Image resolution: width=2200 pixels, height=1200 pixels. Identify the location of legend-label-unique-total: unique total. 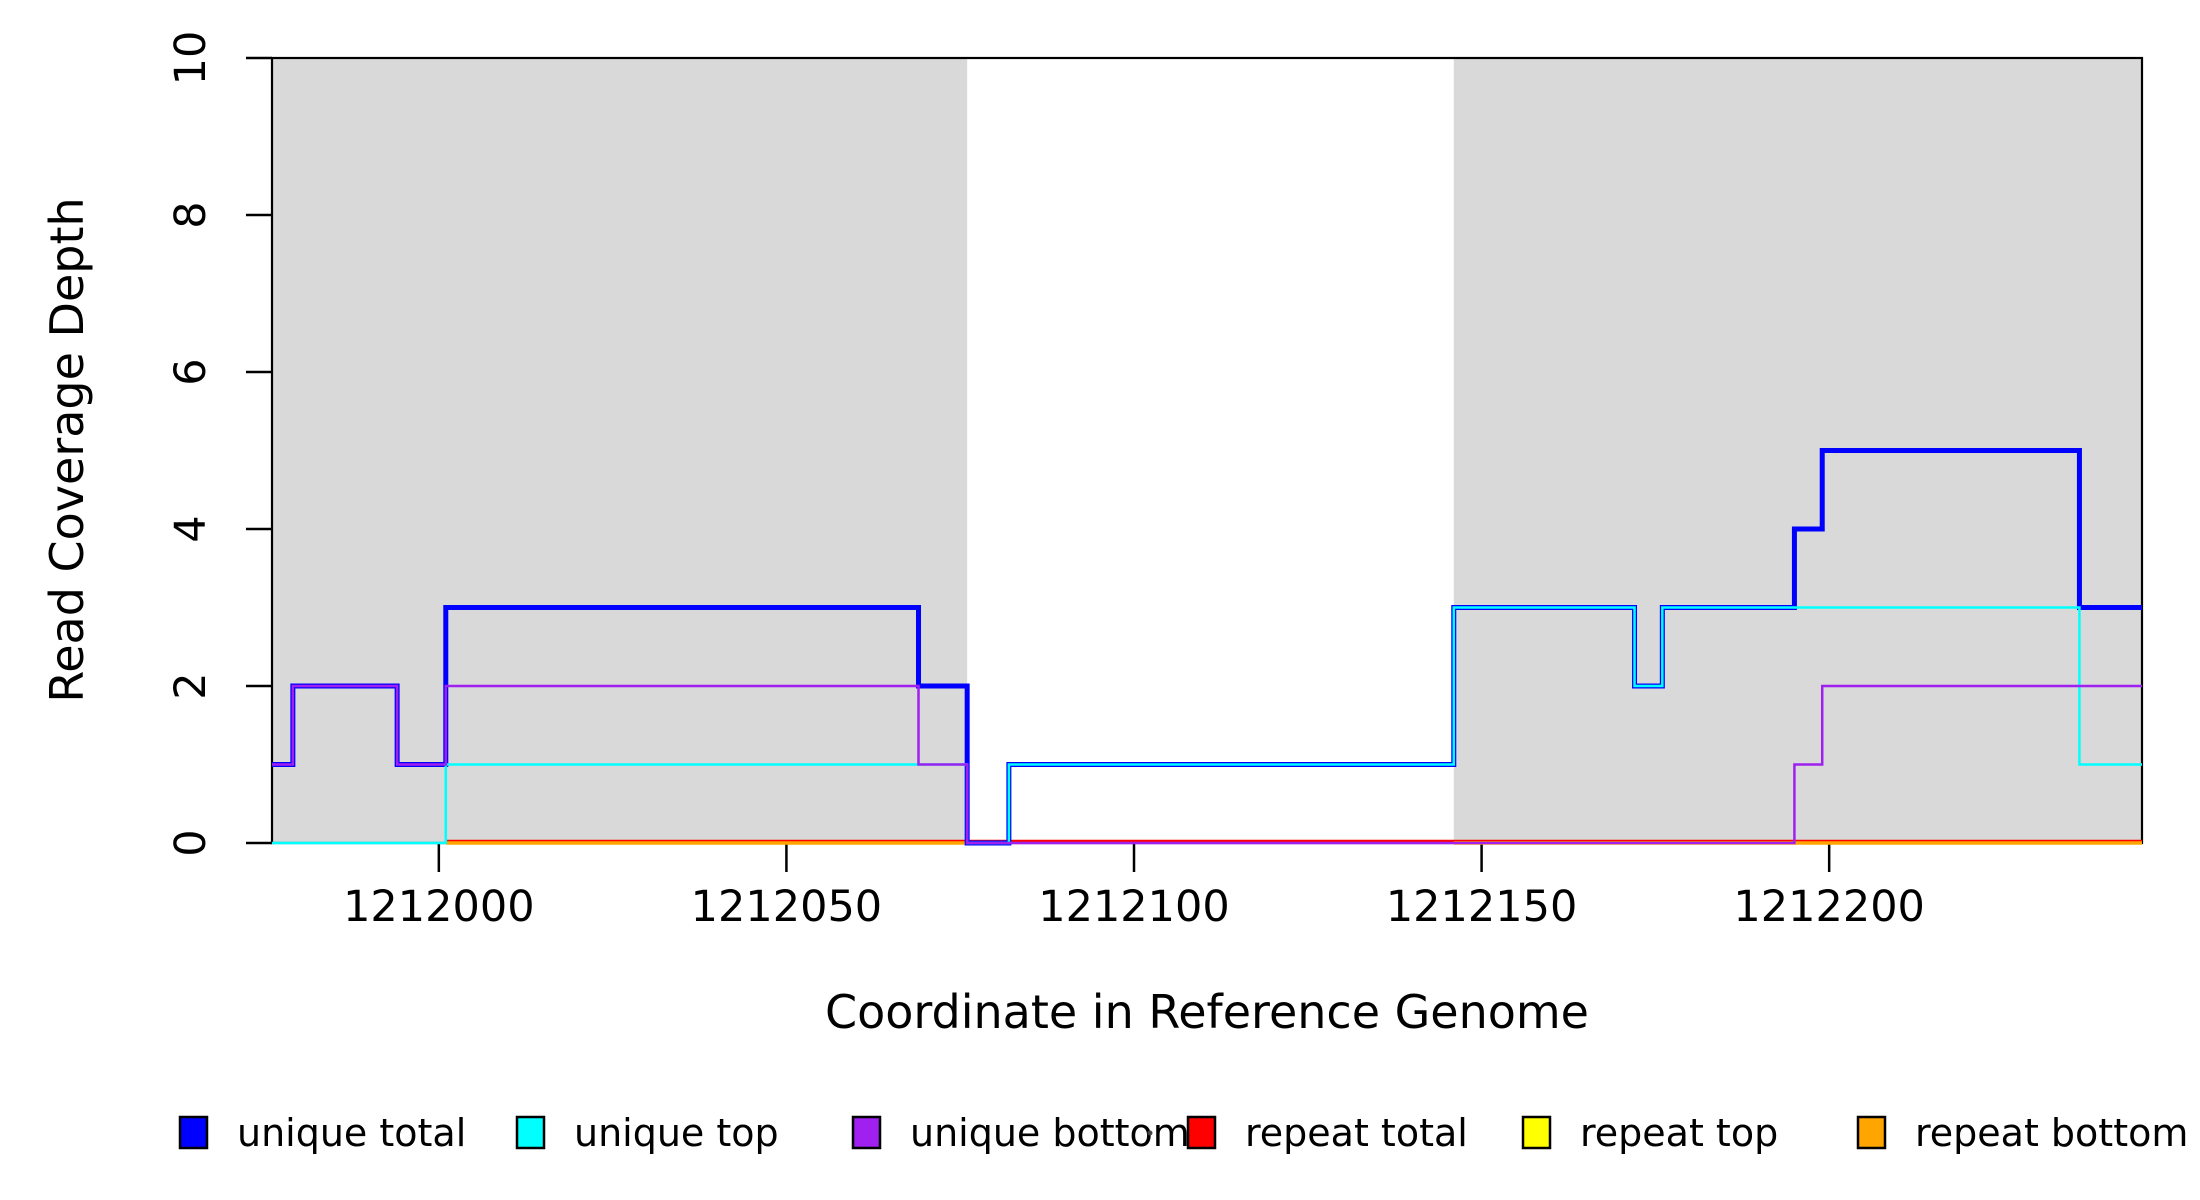
(351, 1133).